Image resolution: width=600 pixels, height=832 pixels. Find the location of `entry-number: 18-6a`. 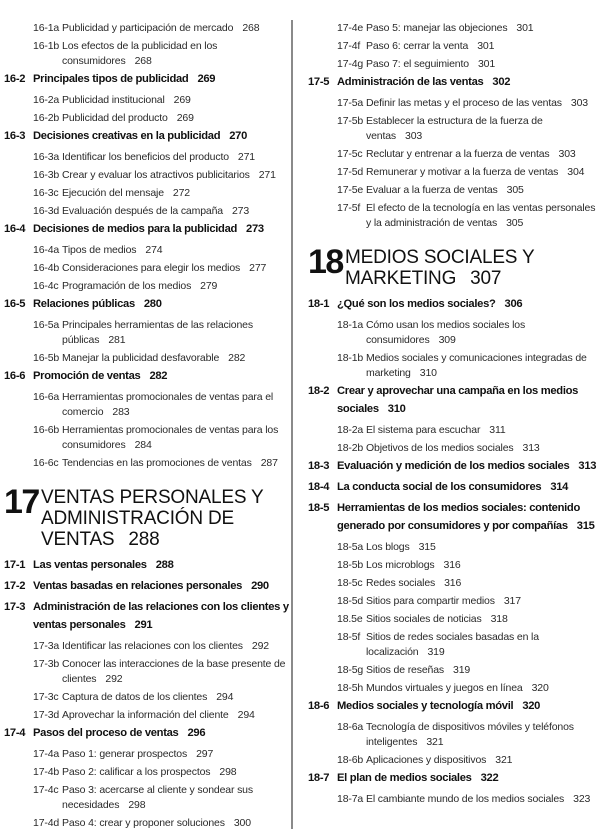

entry-number: 18-6a is located at coordinates (350, 726).